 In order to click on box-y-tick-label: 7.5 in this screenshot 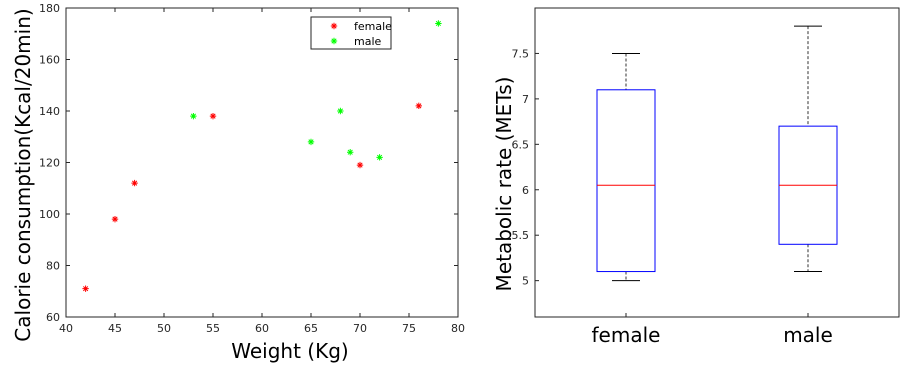, I will do `click(521, 53)`.